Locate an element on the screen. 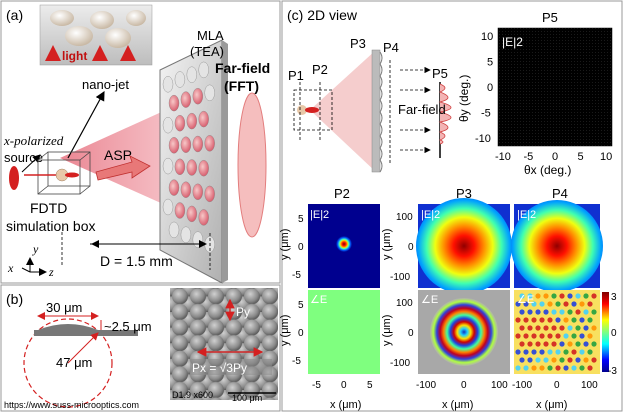 The height and width of the screenshot is (412, 623). p2-ytick: 5 is located at coordinates (301, 219).